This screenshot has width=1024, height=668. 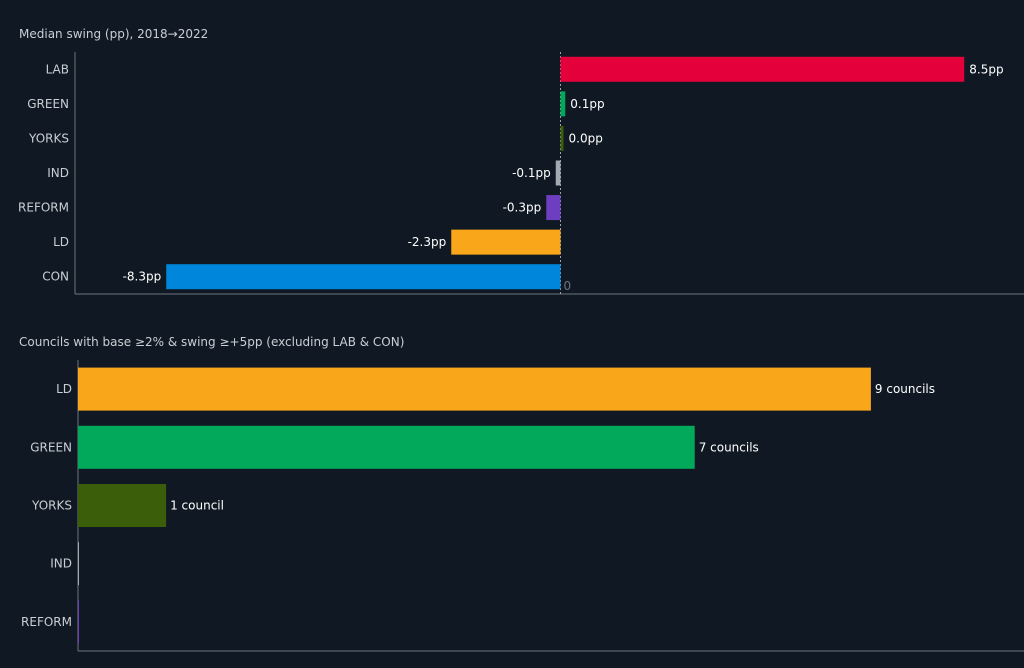 What do you see at coordinates (113, 34) in the screenshot?
I see `chart-title: Median swing (pp), 2018→2022` at bounding box center [113, 34].